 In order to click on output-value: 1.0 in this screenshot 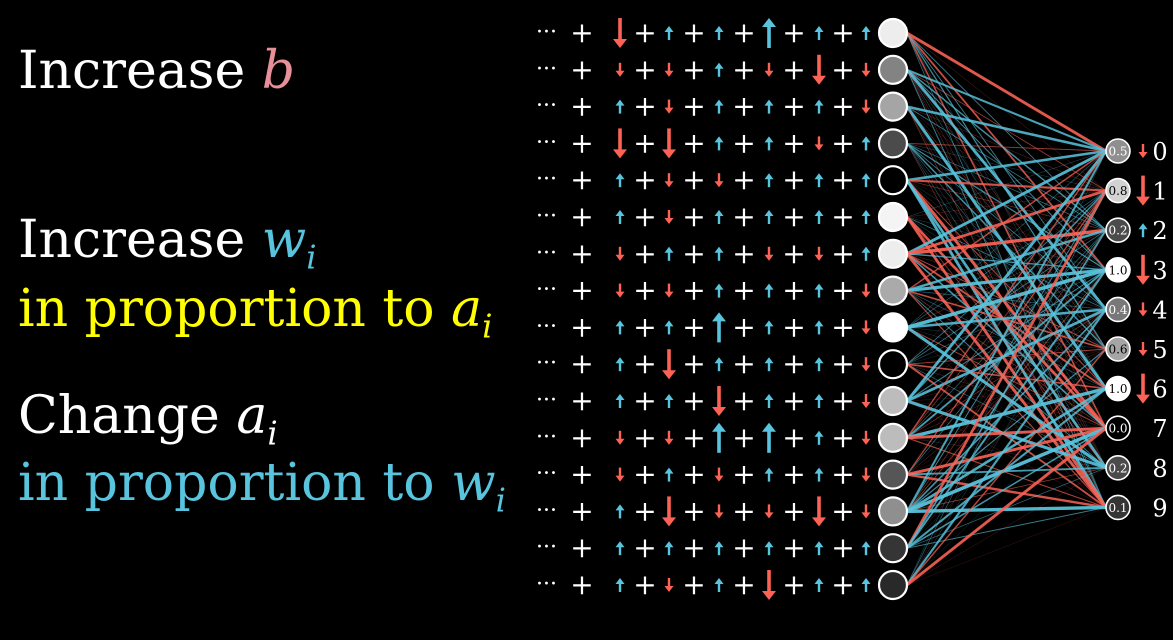, I will do `click(1117, 270)`.